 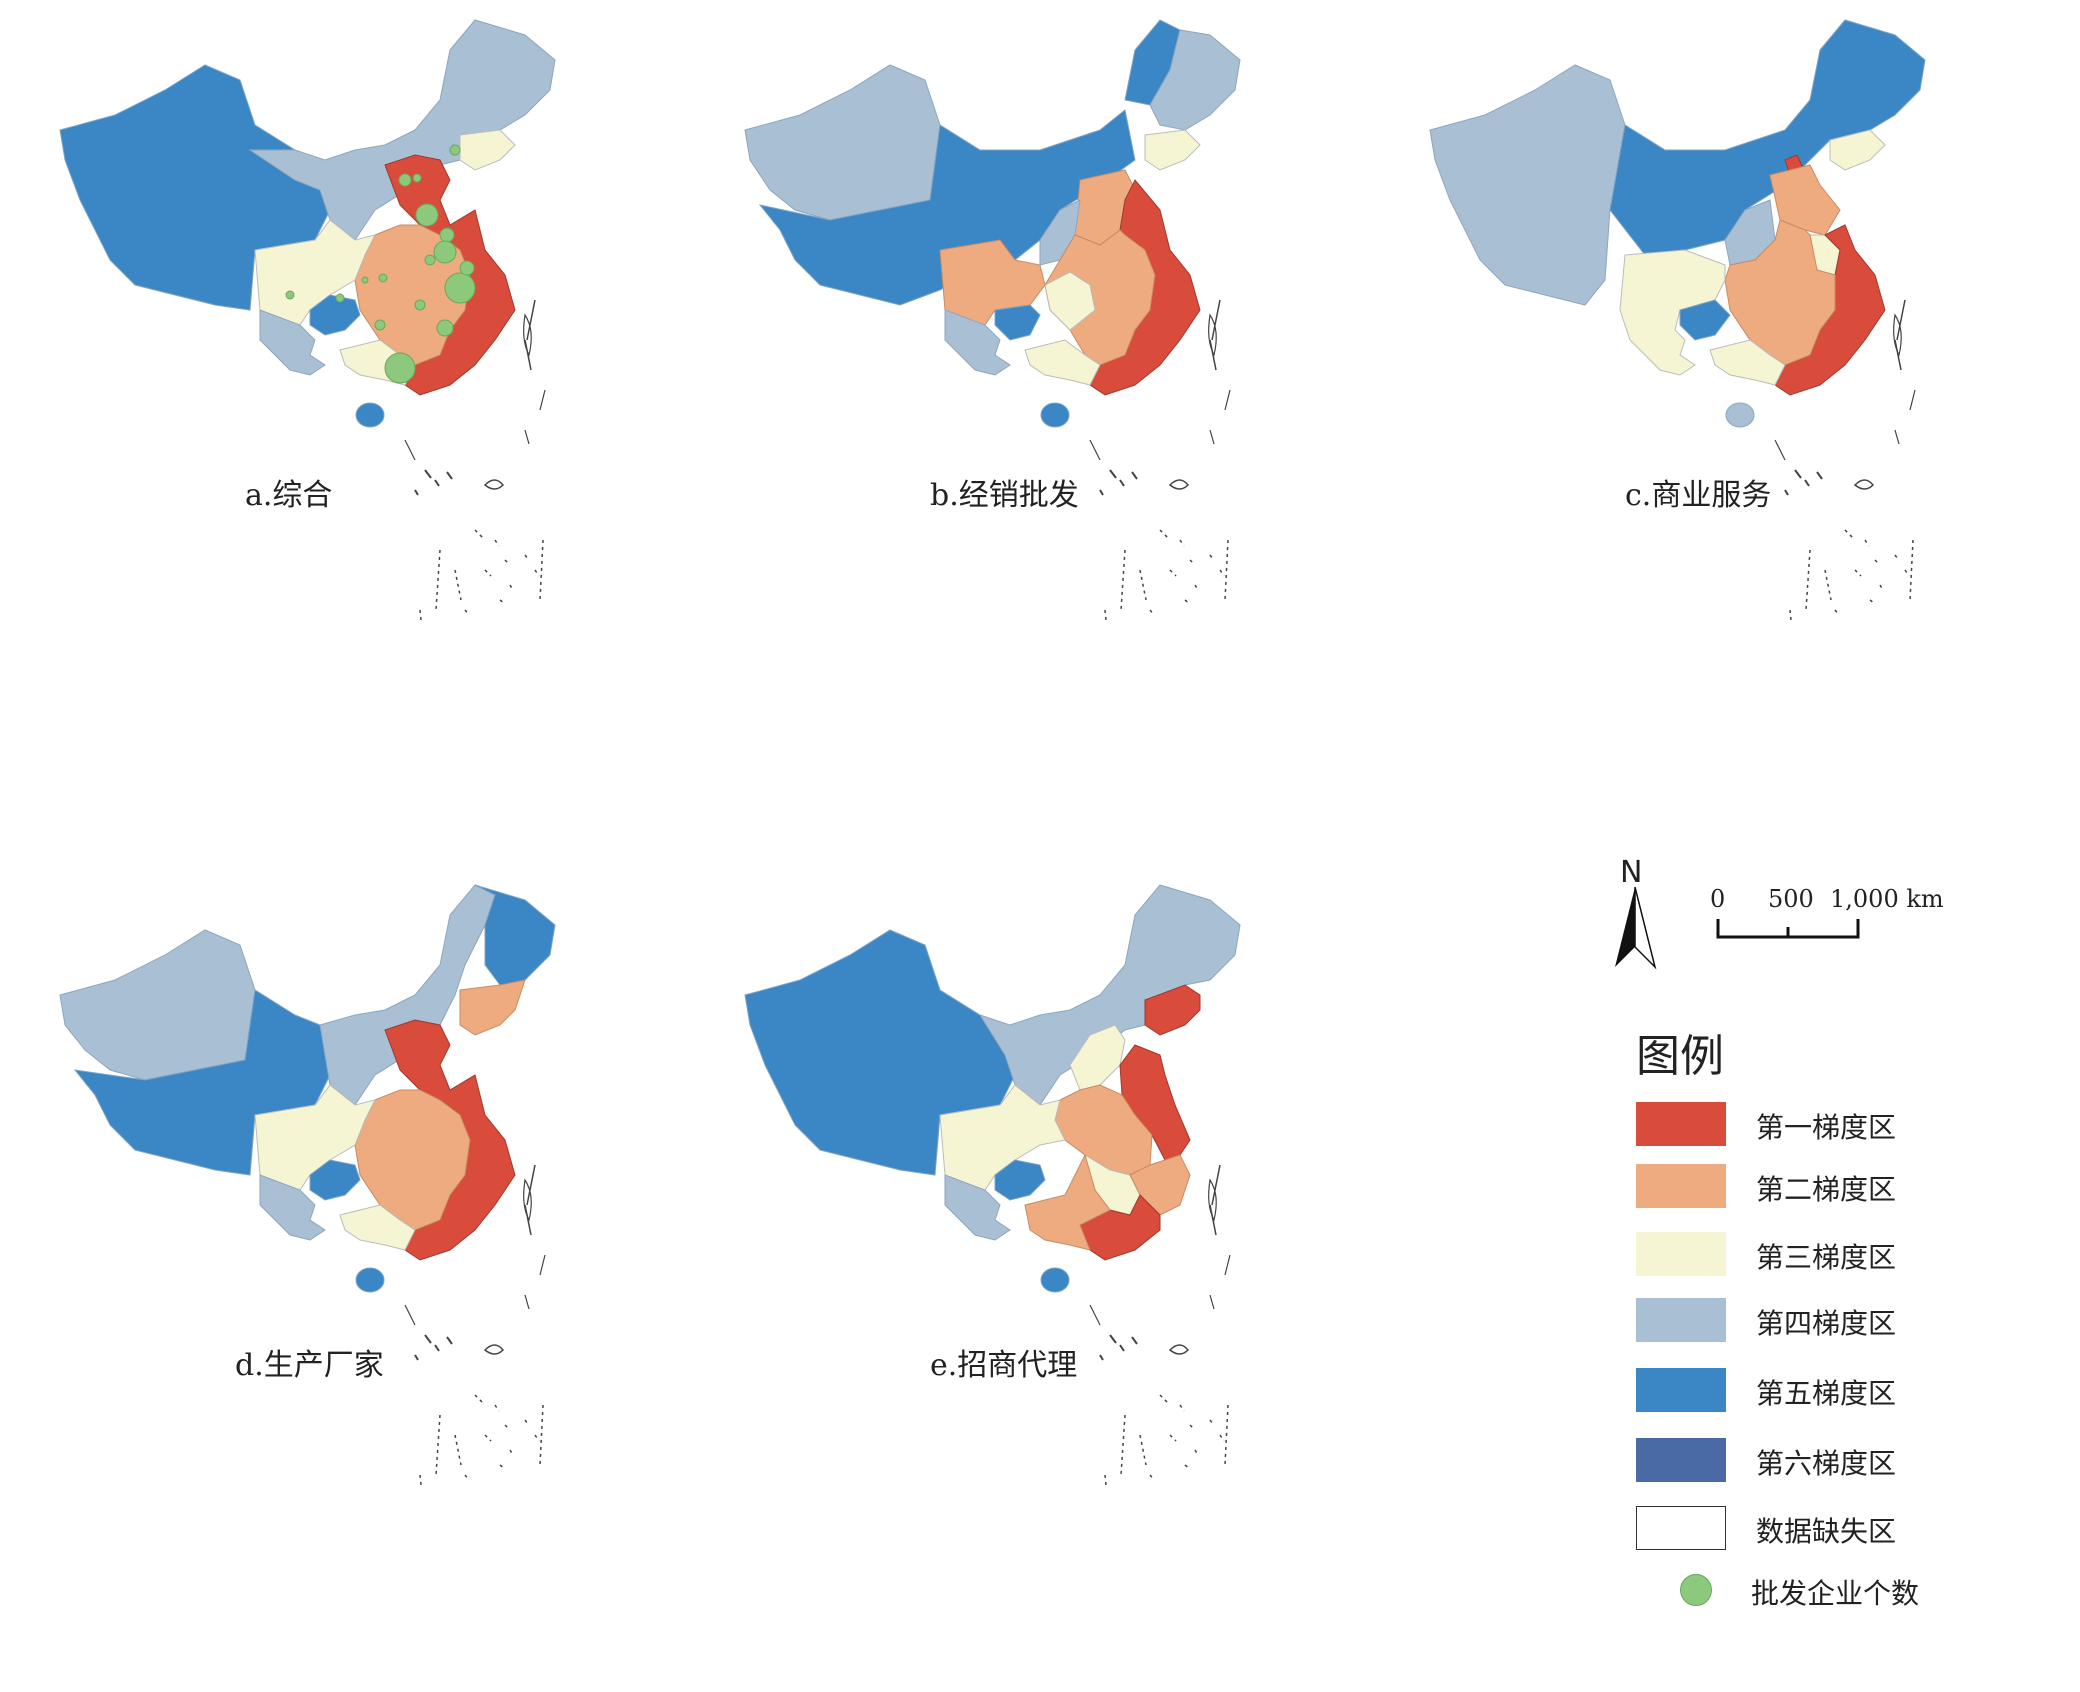 What do you see at coordinates (309, 1365) in the screenshot?
I see `panel-label-d: d.生产厂家` at bounding box center [309, 1365].